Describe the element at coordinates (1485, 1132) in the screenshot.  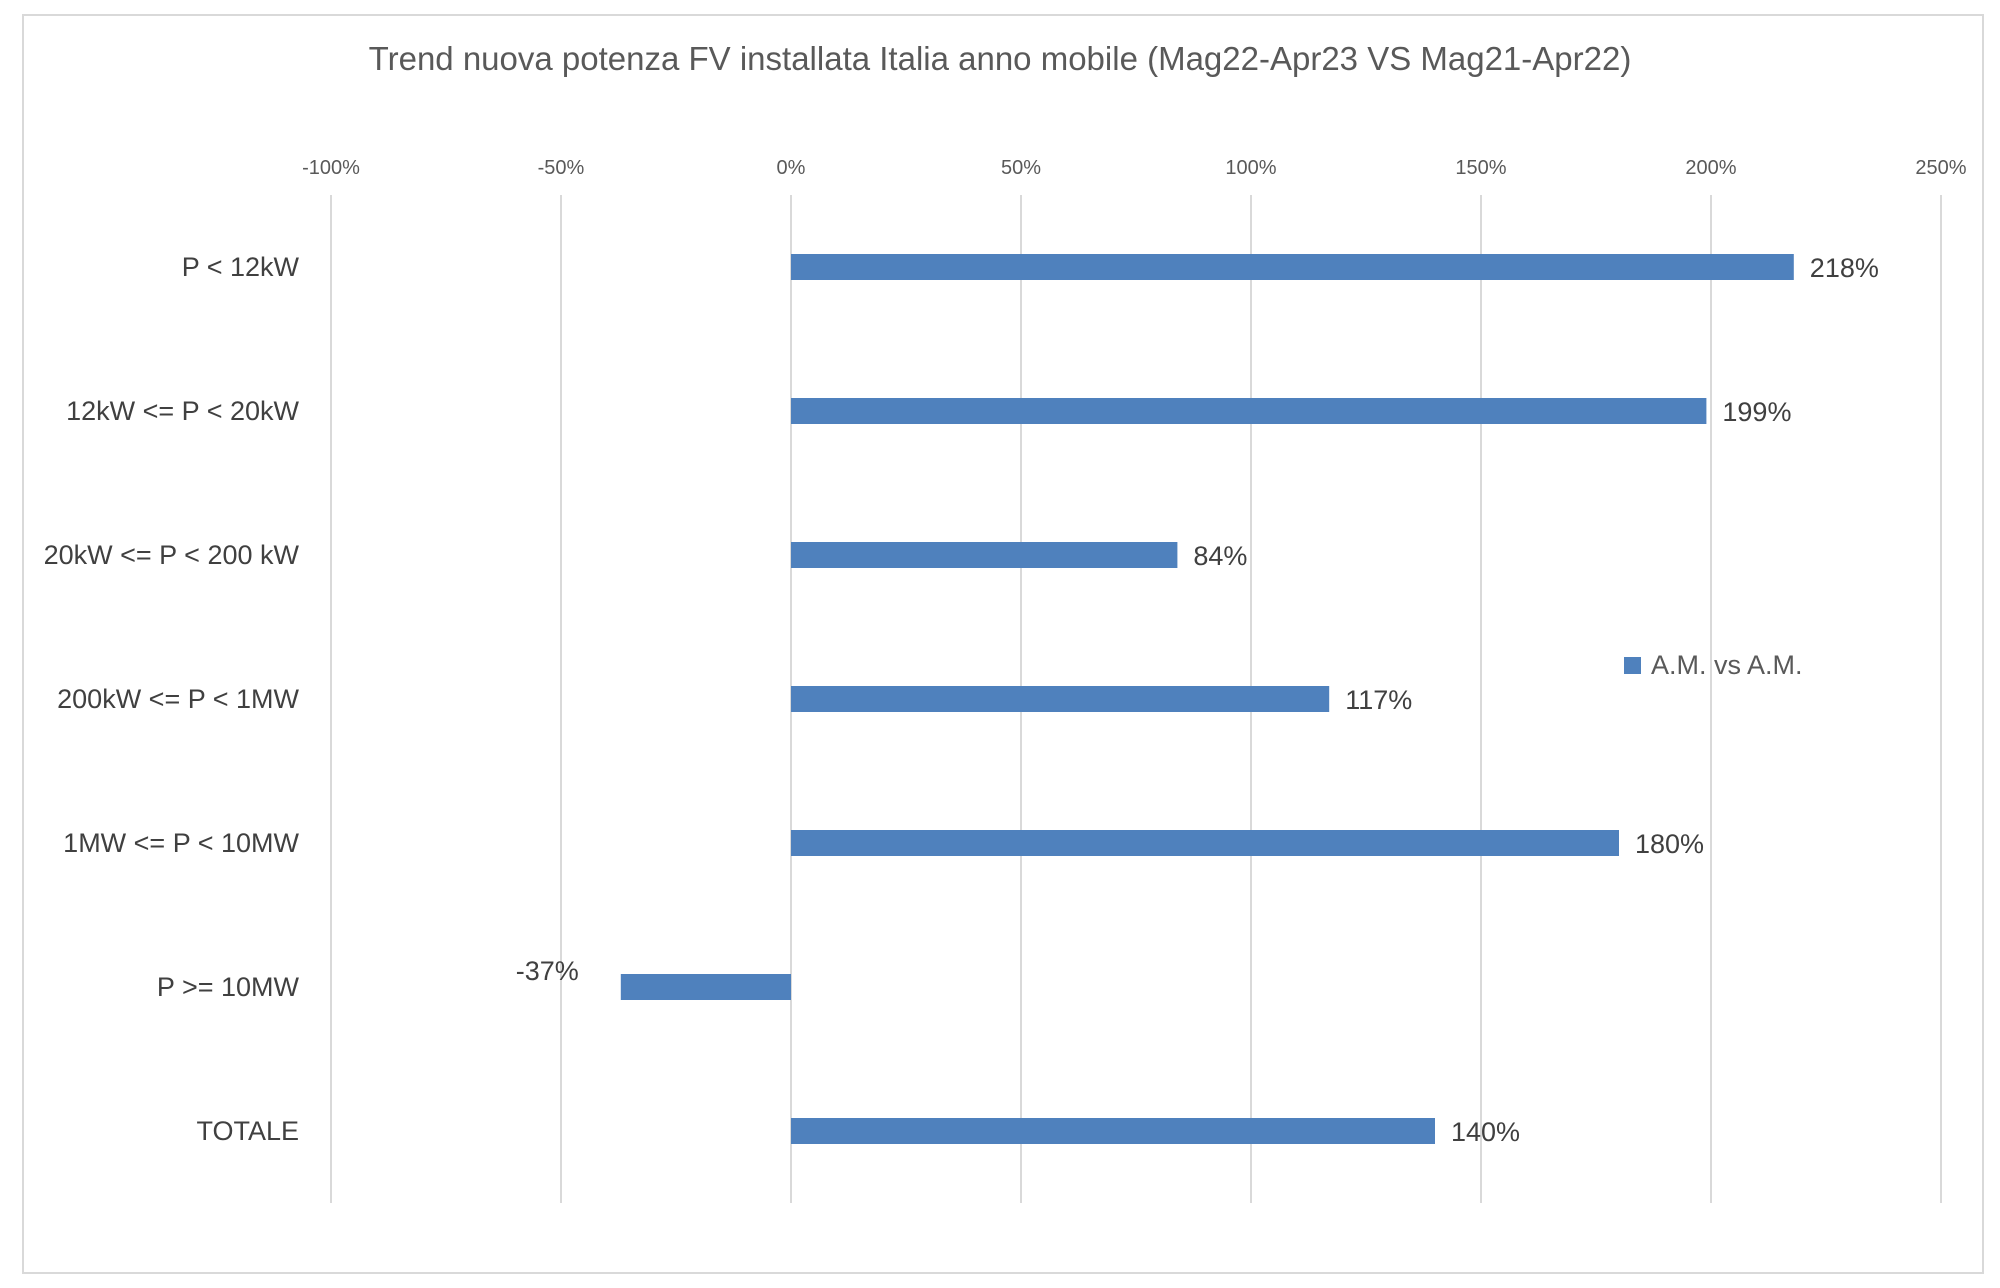
I see `data-label: 140%` at that location.